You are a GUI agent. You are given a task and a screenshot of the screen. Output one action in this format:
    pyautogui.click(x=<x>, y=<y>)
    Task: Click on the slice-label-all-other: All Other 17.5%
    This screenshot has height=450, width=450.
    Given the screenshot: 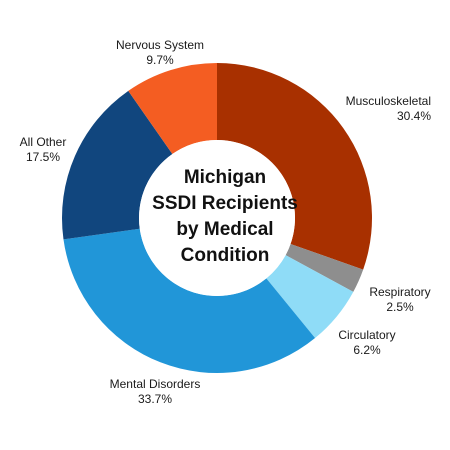 What is the action you would take?
    pyautogui.click(x=43, y=150)
    